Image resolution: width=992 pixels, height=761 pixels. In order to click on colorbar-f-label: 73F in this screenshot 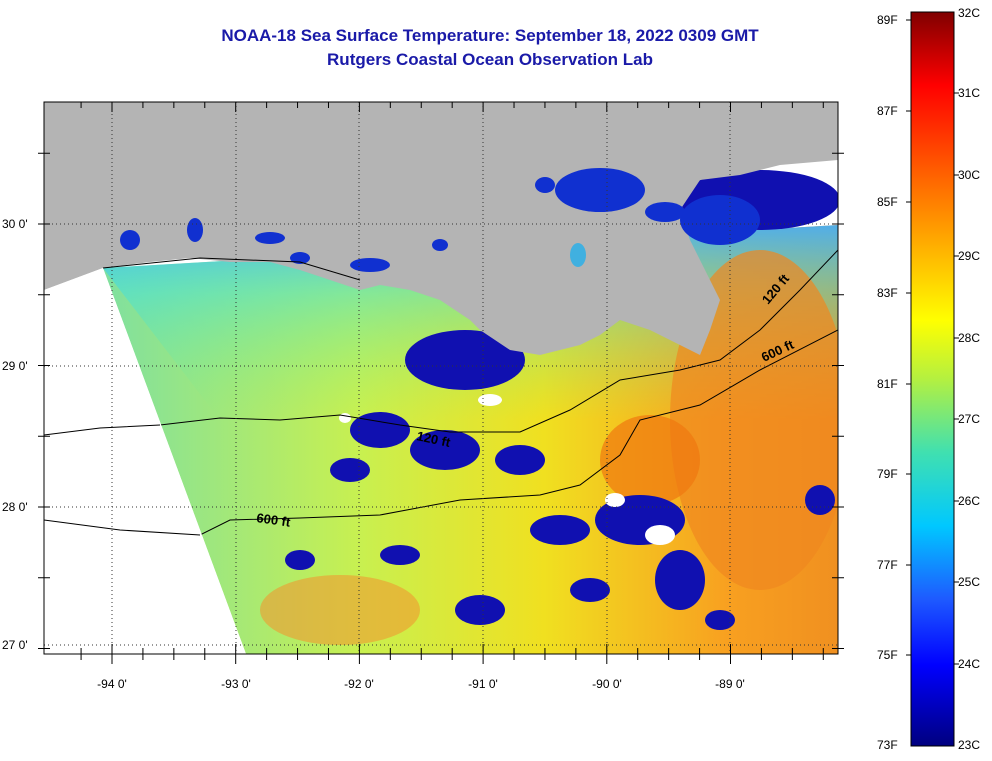, I will do `click(887, 745)`.